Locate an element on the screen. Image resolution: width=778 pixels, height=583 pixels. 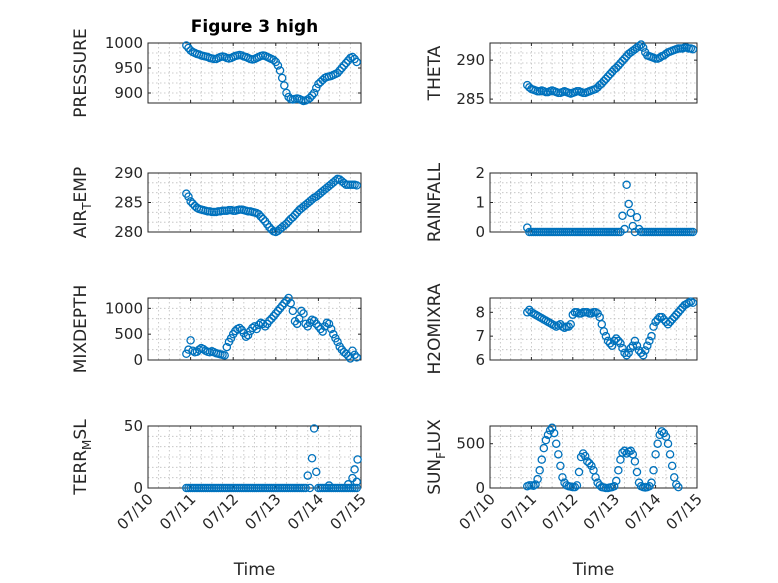
y-tick-label: 1 is located at coordinates (480, 203).